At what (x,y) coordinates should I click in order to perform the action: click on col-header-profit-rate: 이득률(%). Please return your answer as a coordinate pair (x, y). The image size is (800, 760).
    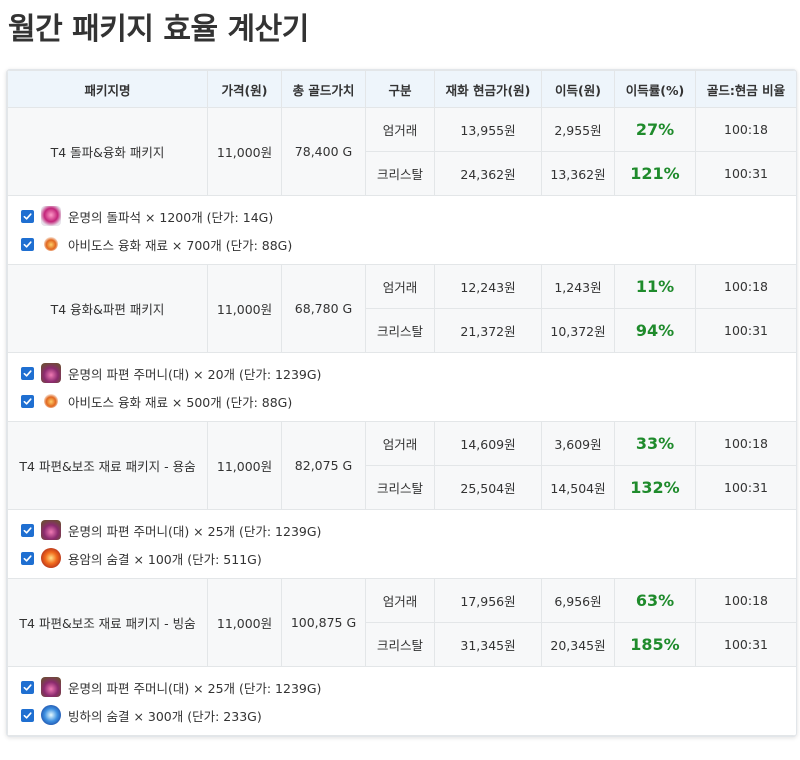
    Looking at the image, I should click on (655, 89).